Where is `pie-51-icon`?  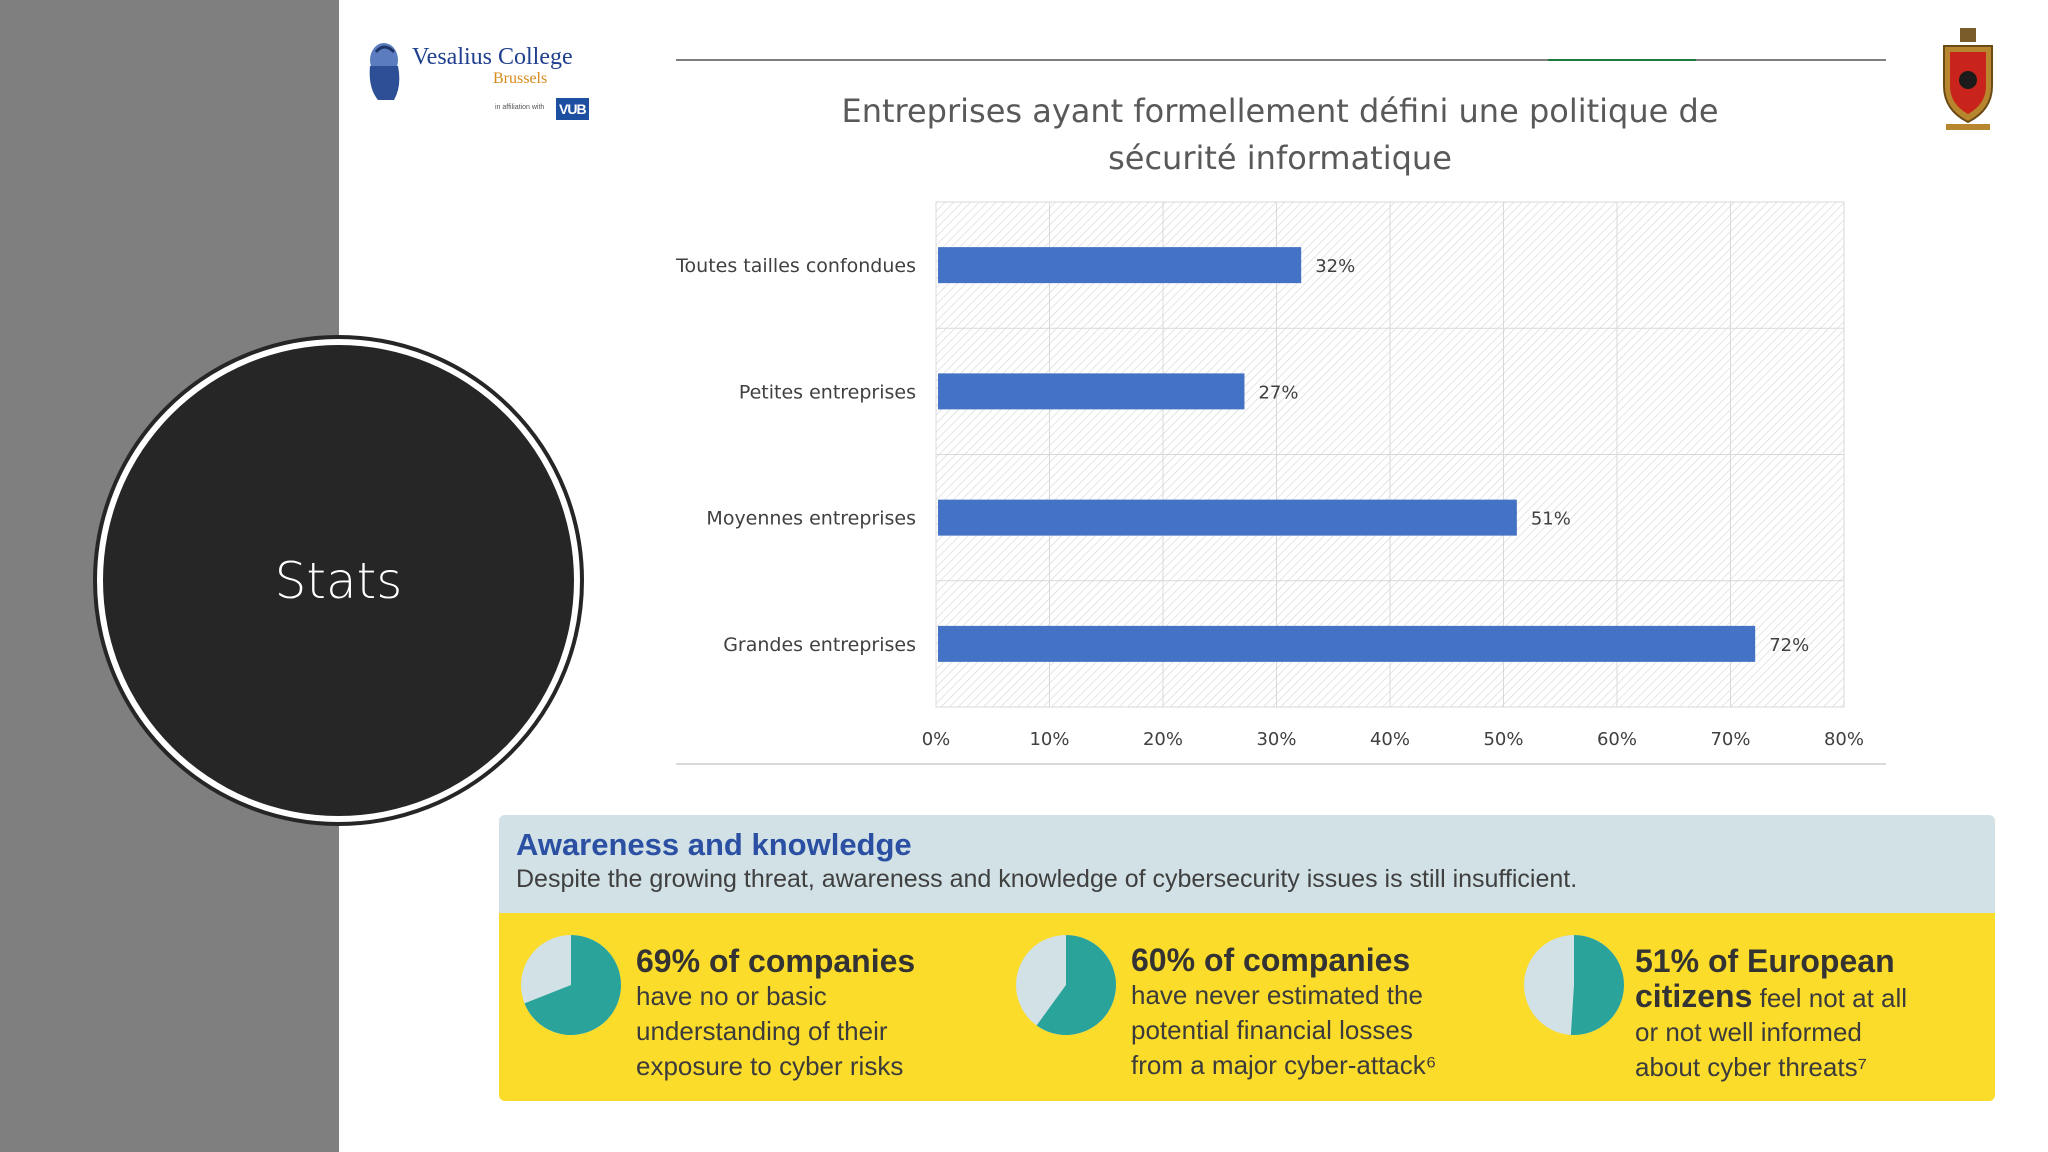 pie-51-icon is located at coordinates (1574, 985).